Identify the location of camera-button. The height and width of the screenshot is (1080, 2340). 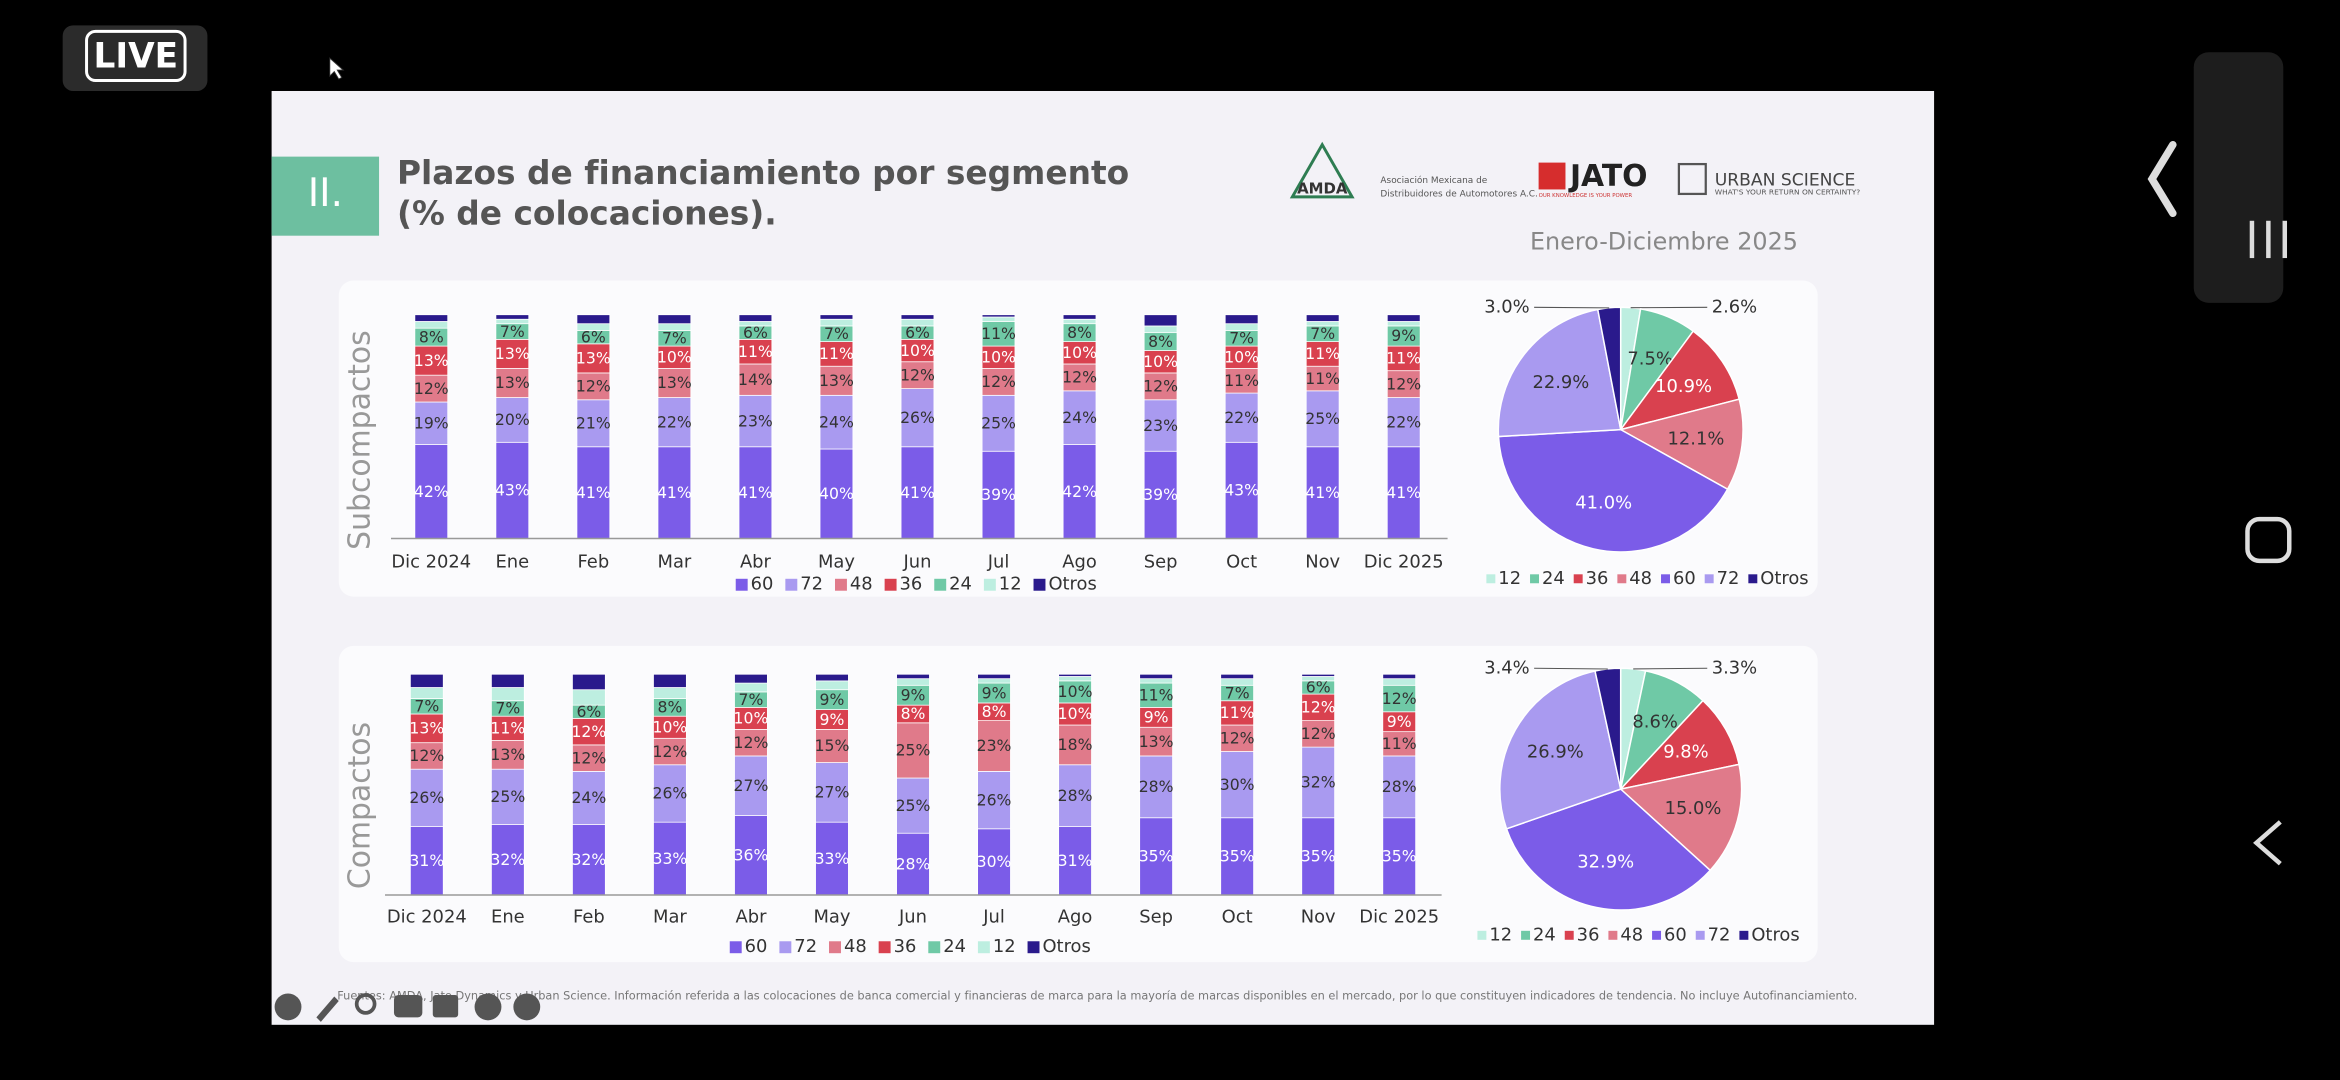
(445, 1006).